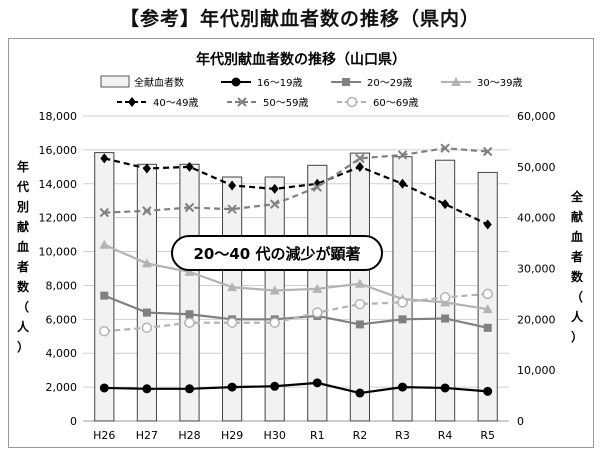  I want to click on left-axis-label: 者, so click(22, 266).